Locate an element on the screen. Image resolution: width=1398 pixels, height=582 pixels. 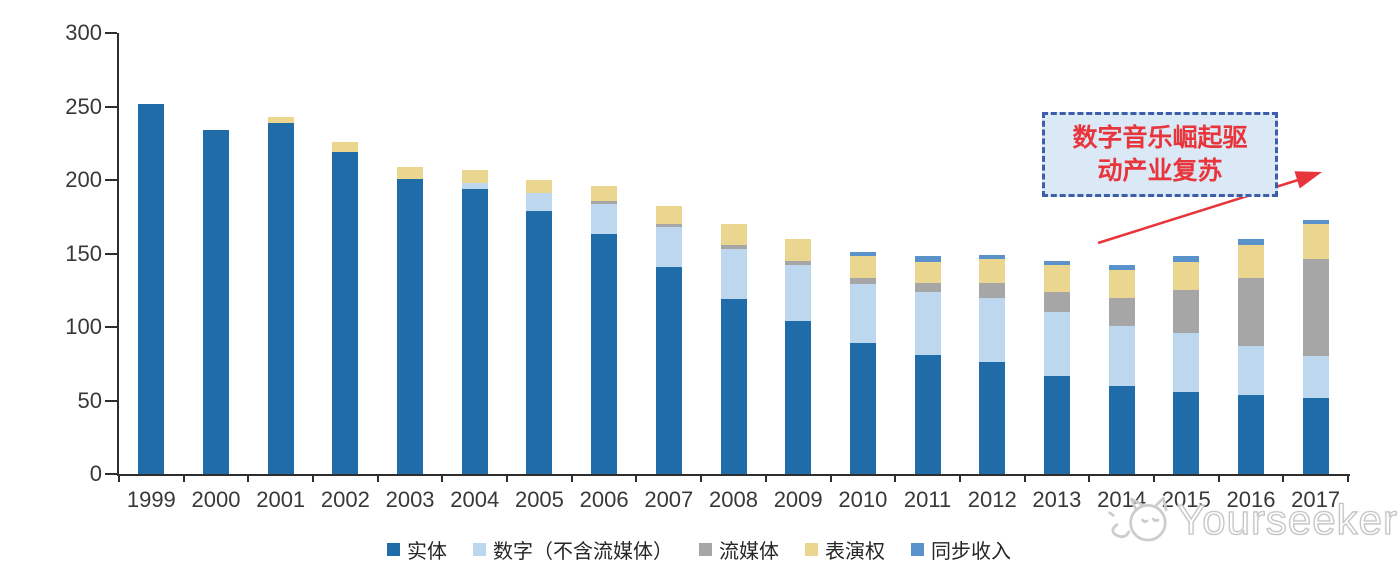
legend-item: 流媒体 is located at coordinates (739, 549).